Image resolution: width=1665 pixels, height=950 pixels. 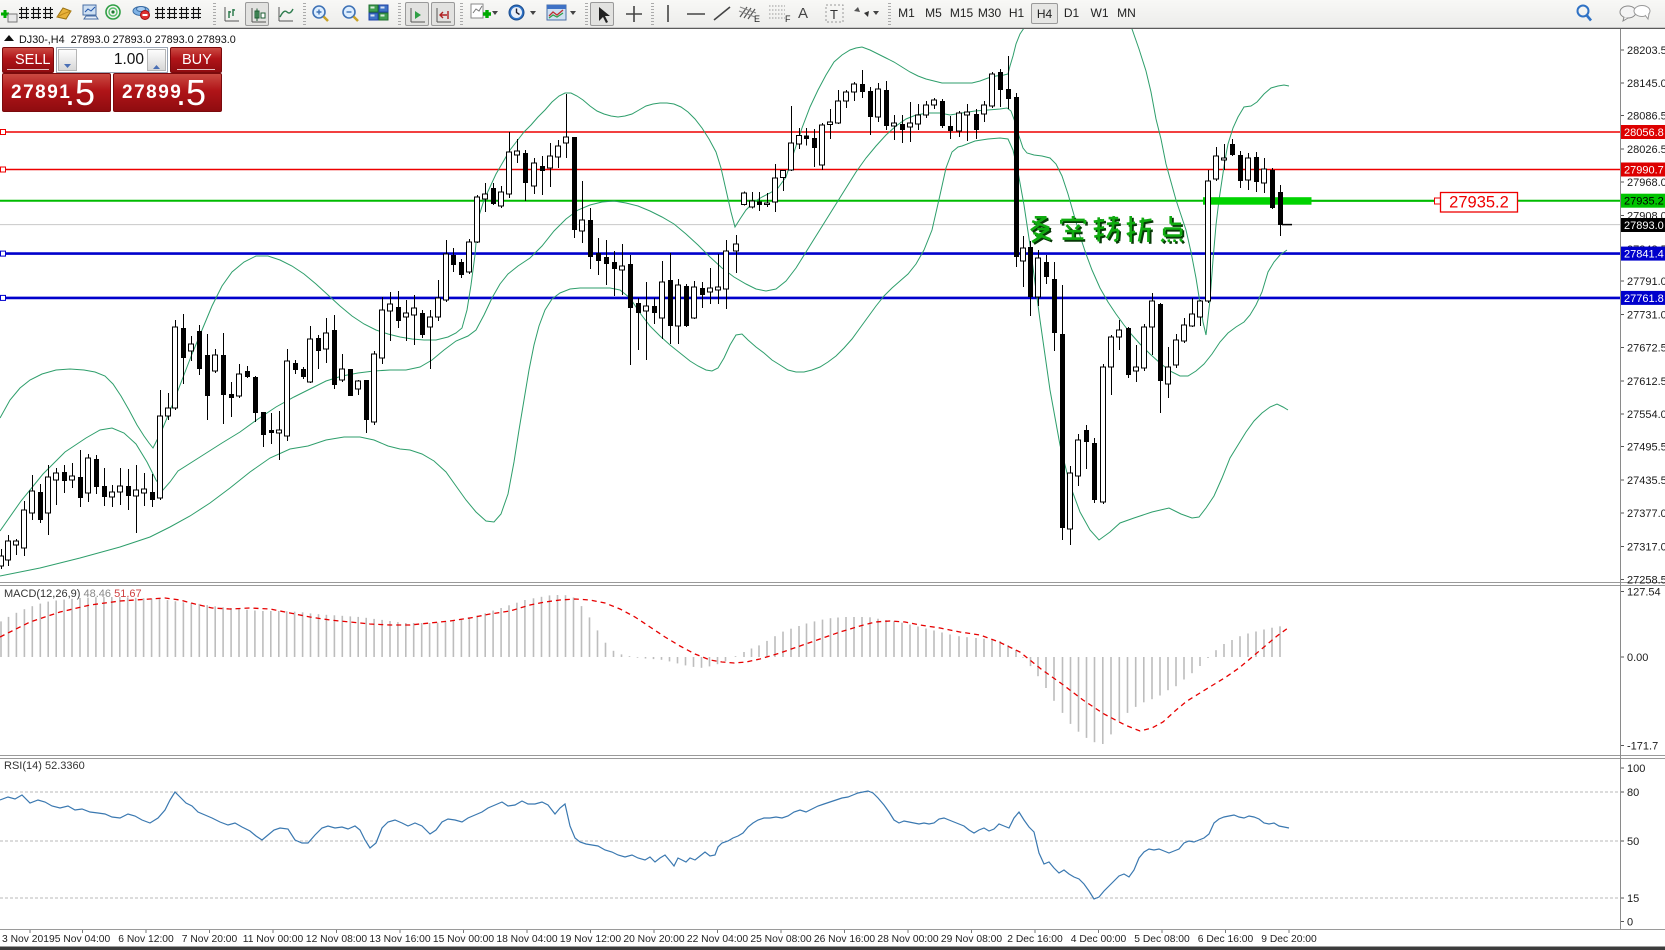 What do you see at coordinates (1162, 939) in the screenshot?
I see `svg-text: 5 Dec 08:00` at bounding box center [1162, 939].